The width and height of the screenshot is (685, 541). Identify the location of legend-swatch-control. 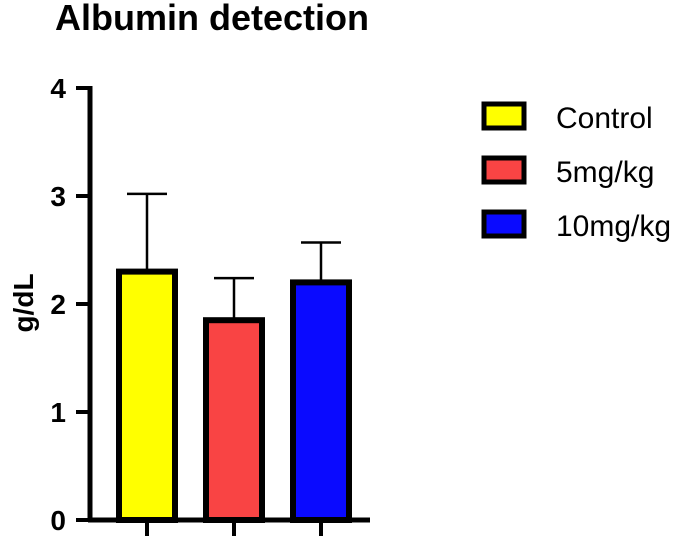
(504, 116).